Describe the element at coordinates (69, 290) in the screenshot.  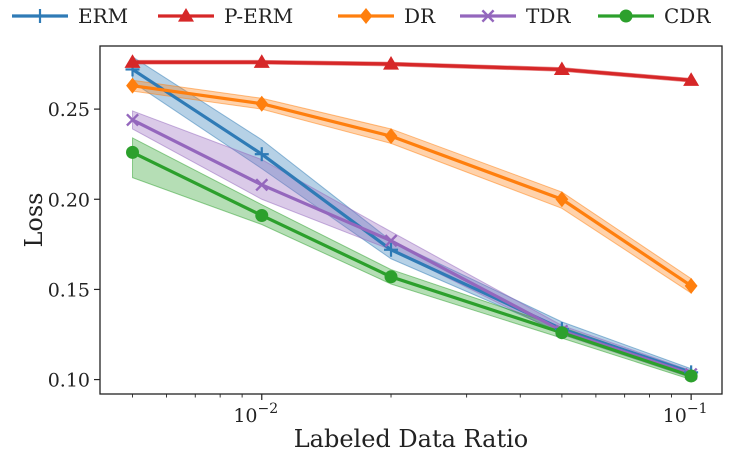
I see `y-tick-label: 0.15` at that location.